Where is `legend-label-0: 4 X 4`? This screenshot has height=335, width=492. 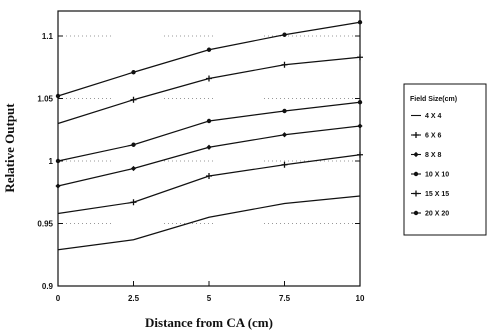 legend-label-0: 4 X 4 is located at coordinates (433, 116).